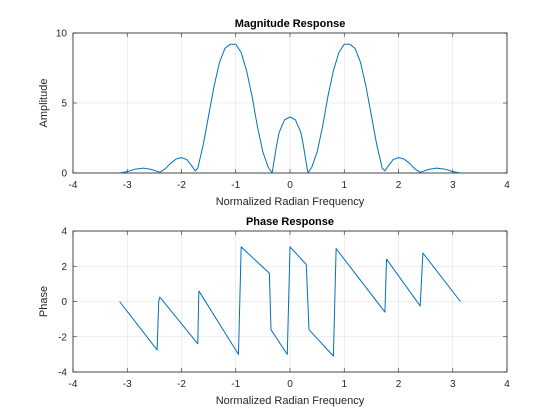 This screenshot has width=560, height=420. I want to click on phase-y-tick-label: 0, so click(64, 302).